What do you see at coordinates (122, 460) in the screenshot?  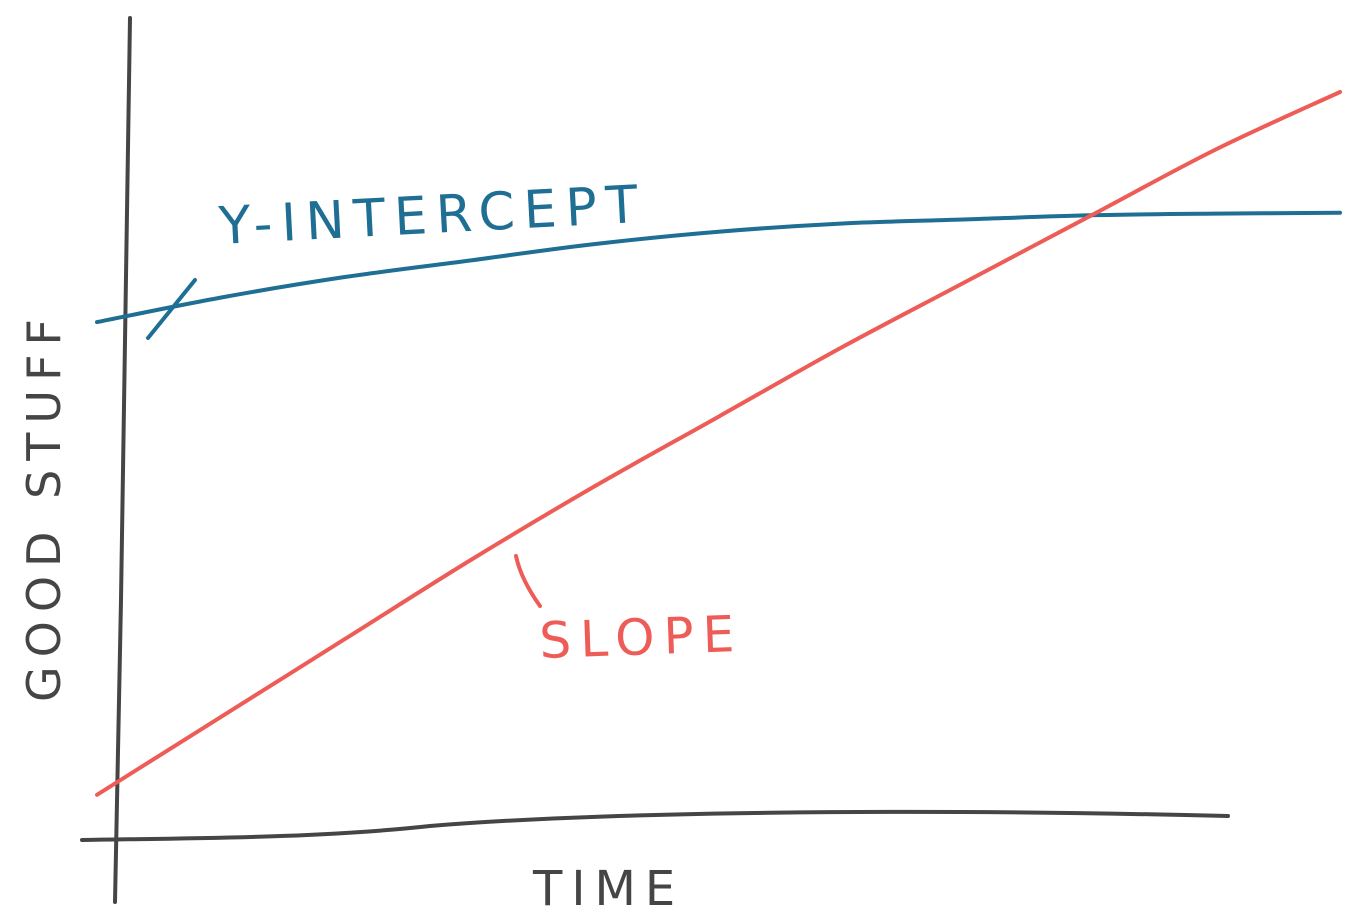 I see `y-axis-line` at bounding box center [122, 460].